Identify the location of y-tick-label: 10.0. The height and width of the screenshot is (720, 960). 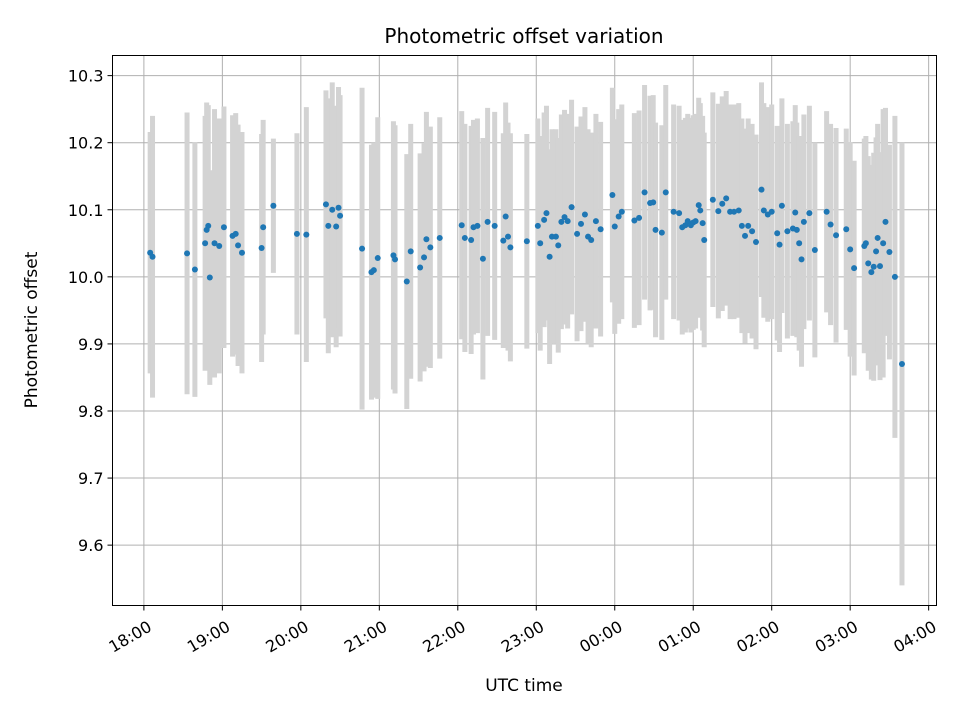
(86, 277).